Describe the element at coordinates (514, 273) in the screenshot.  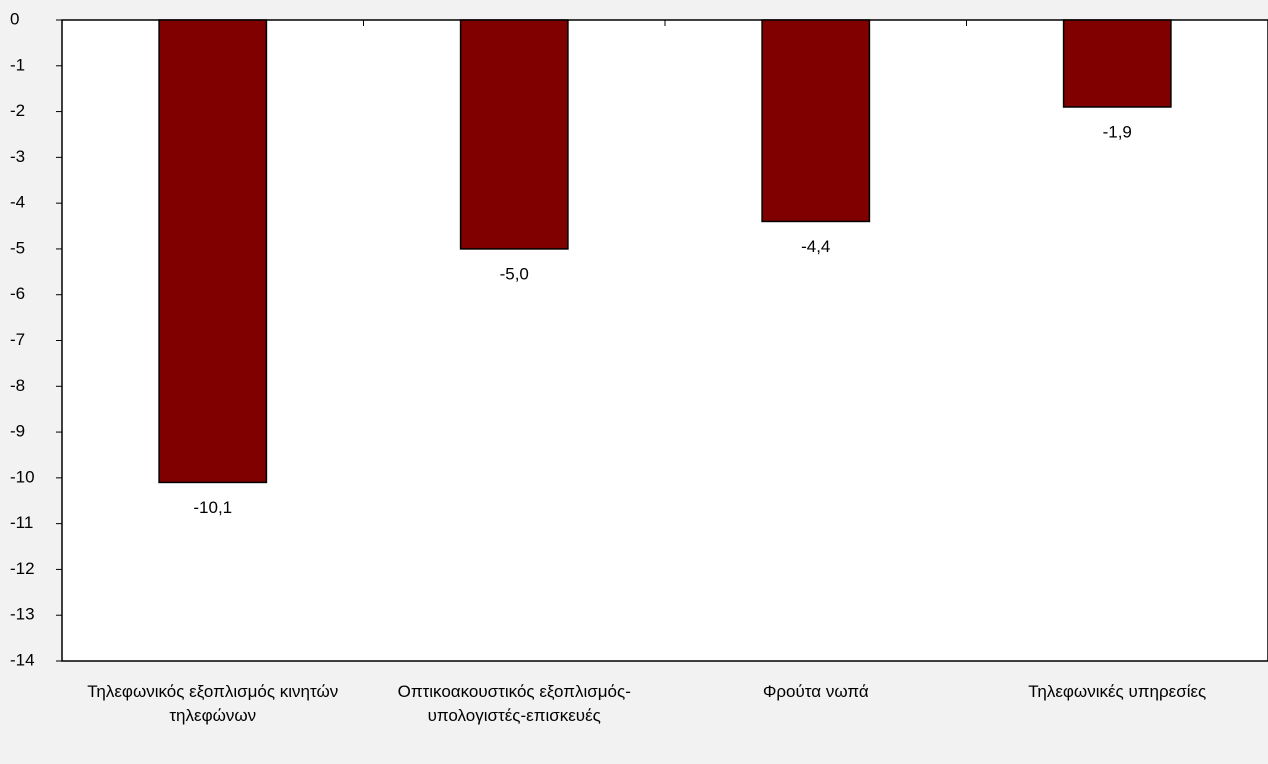
I see `data-label: -5,0` at that location.